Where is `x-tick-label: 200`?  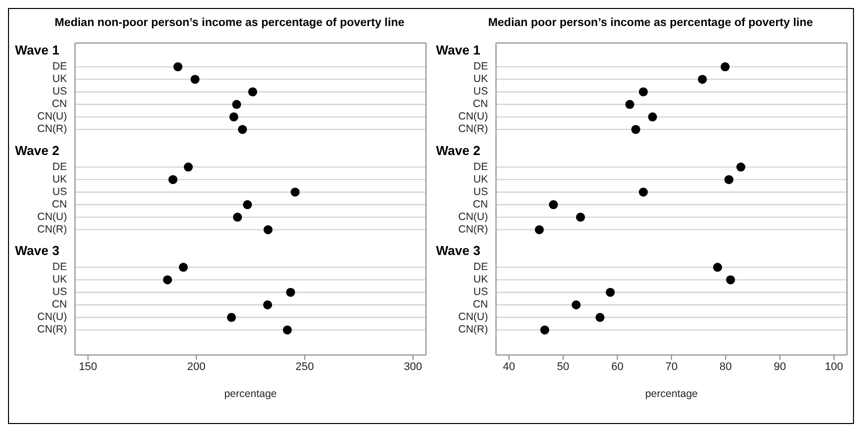 x-tick-label: 200 is located at coordinates (196, 366).